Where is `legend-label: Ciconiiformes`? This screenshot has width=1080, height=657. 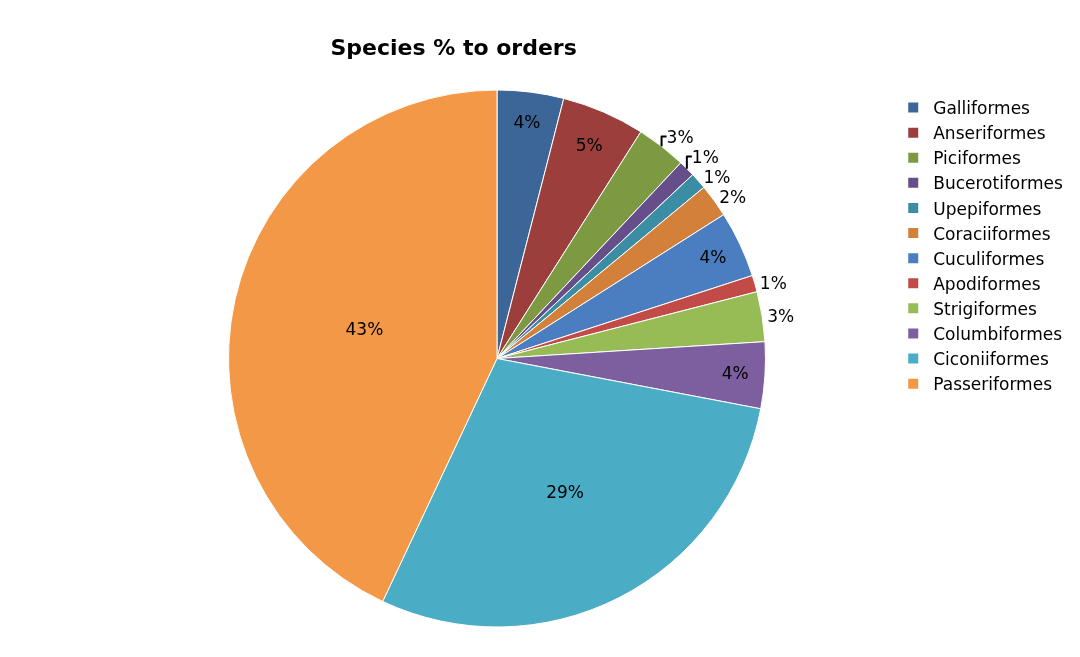
legend-label: Ciconiiformes is located at coordinates (991, 359).